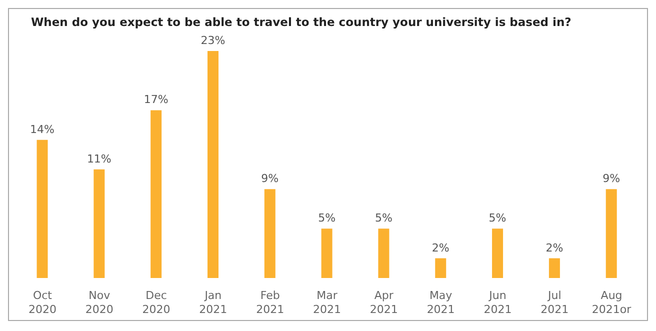 The width and height of the screenshot is (656, 331). What do you see at coordinates (99, 302) in the screenshot?
I see `x-tick-label: Nov 2020` at bounding box center [99, 302].